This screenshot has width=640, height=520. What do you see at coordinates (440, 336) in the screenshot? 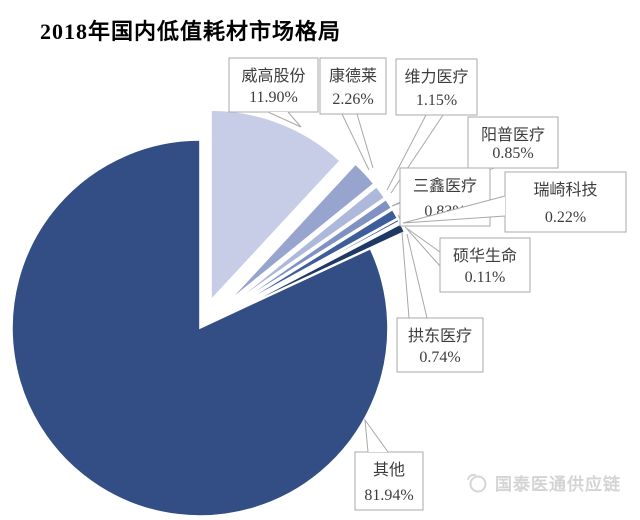
I see `label-name-拱东医疗: 拱东医疗` at bounding box center [440, 336].